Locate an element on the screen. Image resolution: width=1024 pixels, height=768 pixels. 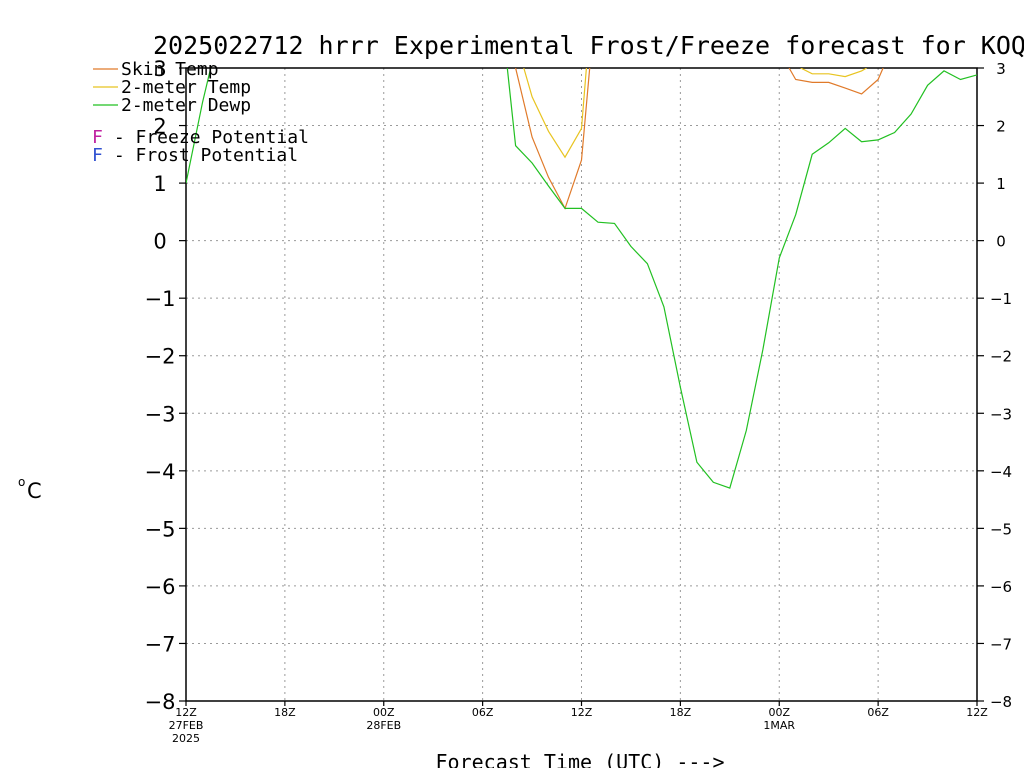
y-tick-label-right: −6 is located at coordinates (1001, 587).